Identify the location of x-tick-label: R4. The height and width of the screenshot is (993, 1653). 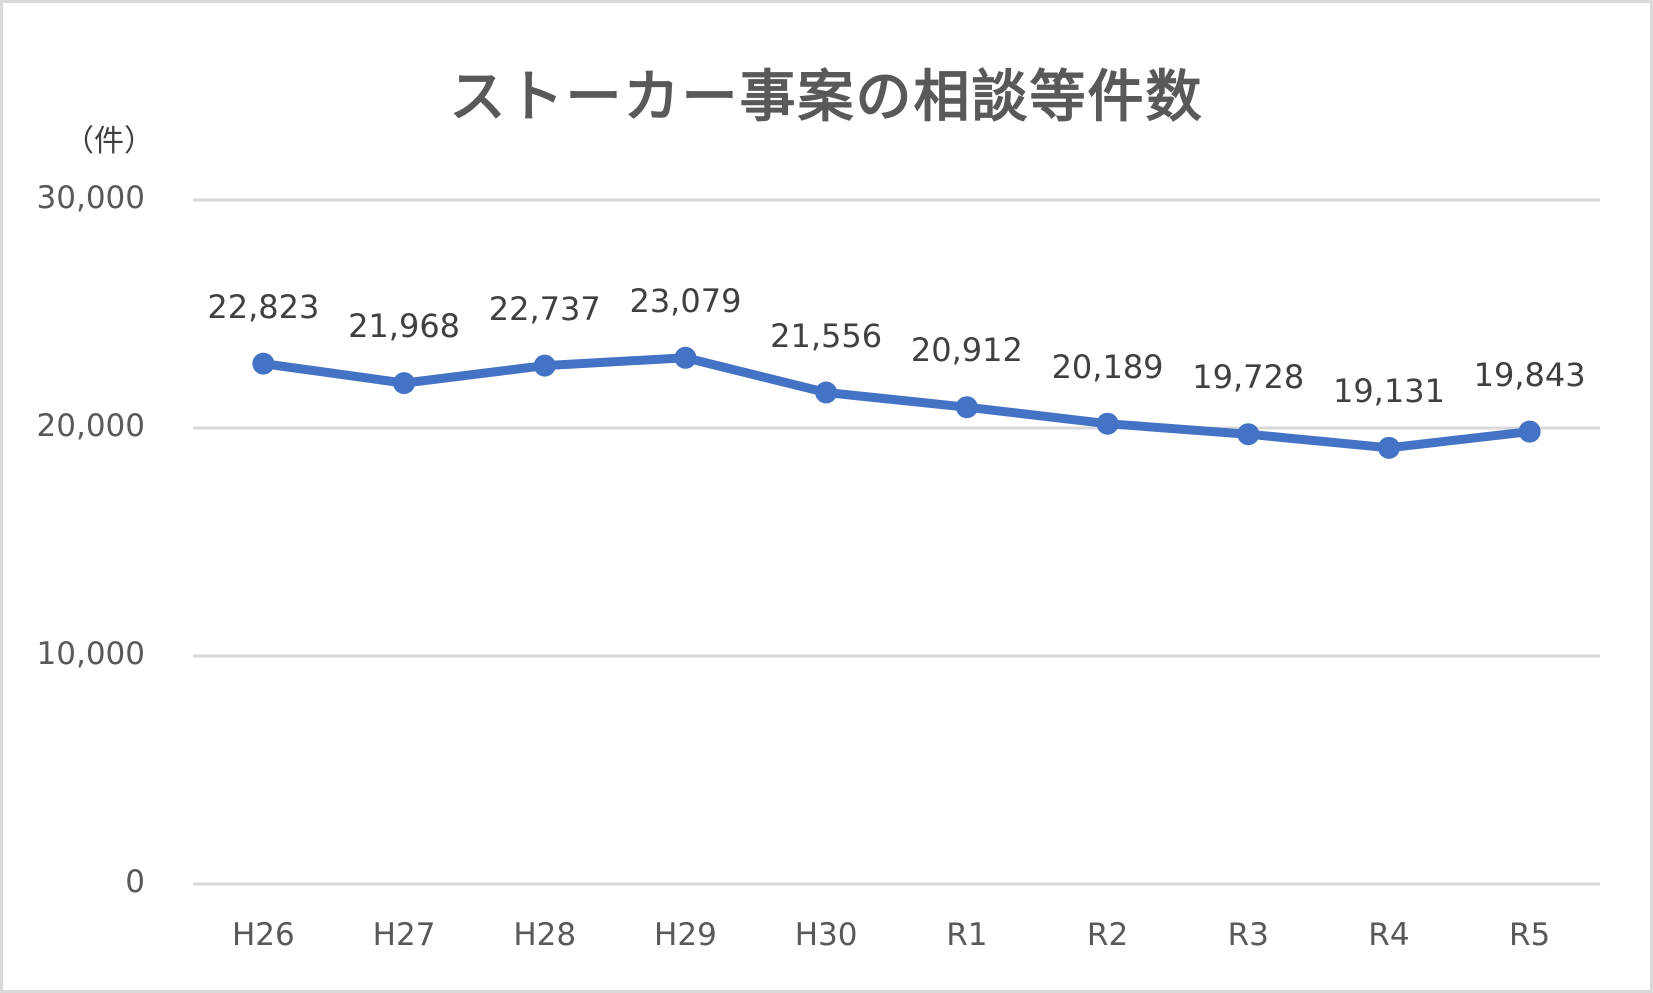
(1389, 935).